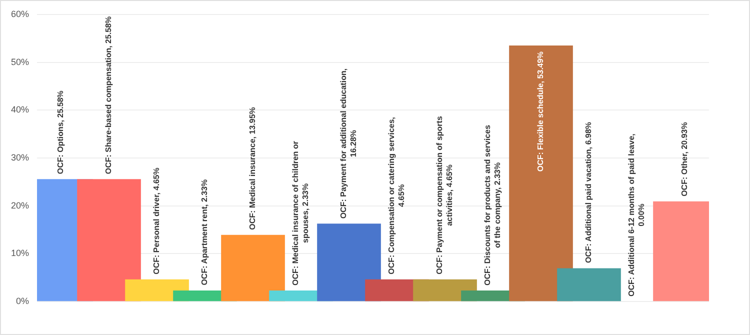  Describe the element at coordinates (20, 253) in the screenshot. I see `y-tick-label: 10%` at that location.